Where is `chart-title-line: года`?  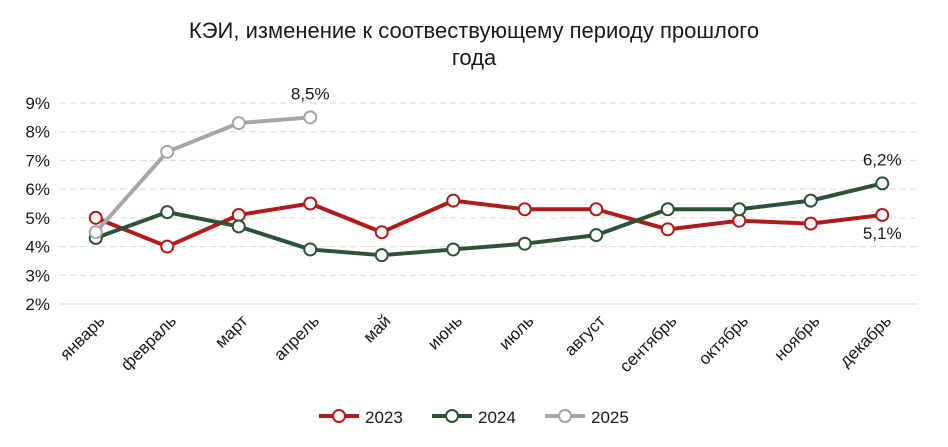
chart-title-line: года is located at coordinates (474, 57).